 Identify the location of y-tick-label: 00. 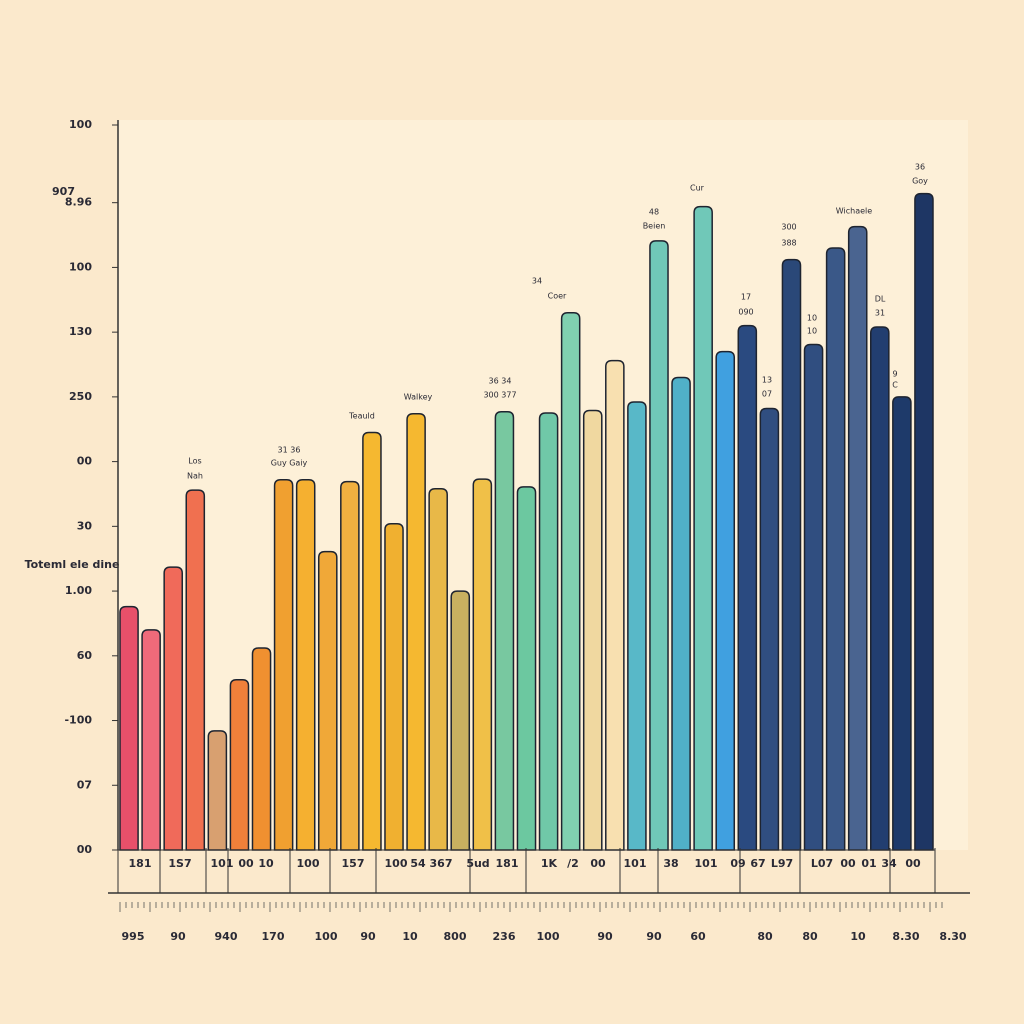
(85, 849).